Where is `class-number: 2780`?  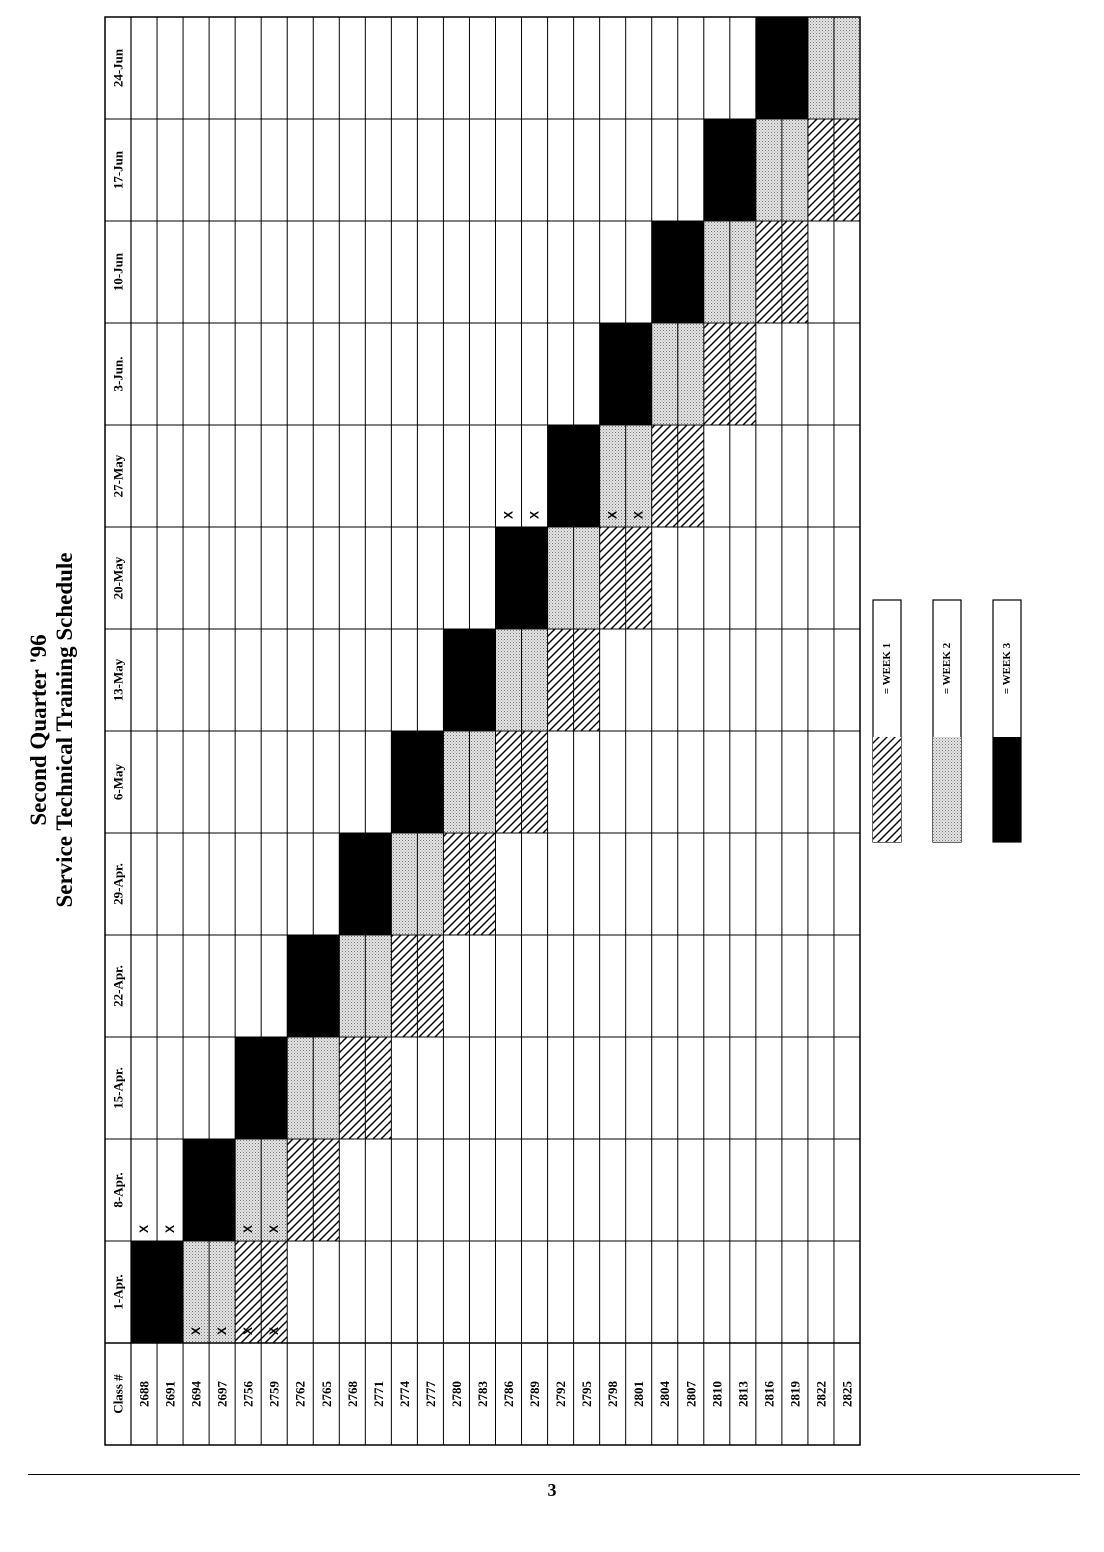
class-number: 2780 is located at coordinates (456, 1394).